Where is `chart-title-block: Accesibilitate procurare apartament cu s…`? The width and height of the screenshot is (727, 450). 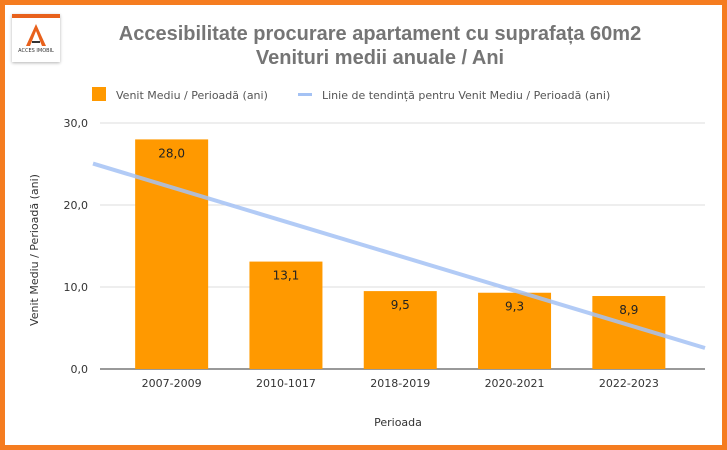
chart-title-block: Accesibilitate procurare apartament cu s… is located at coordinates (380, 46).